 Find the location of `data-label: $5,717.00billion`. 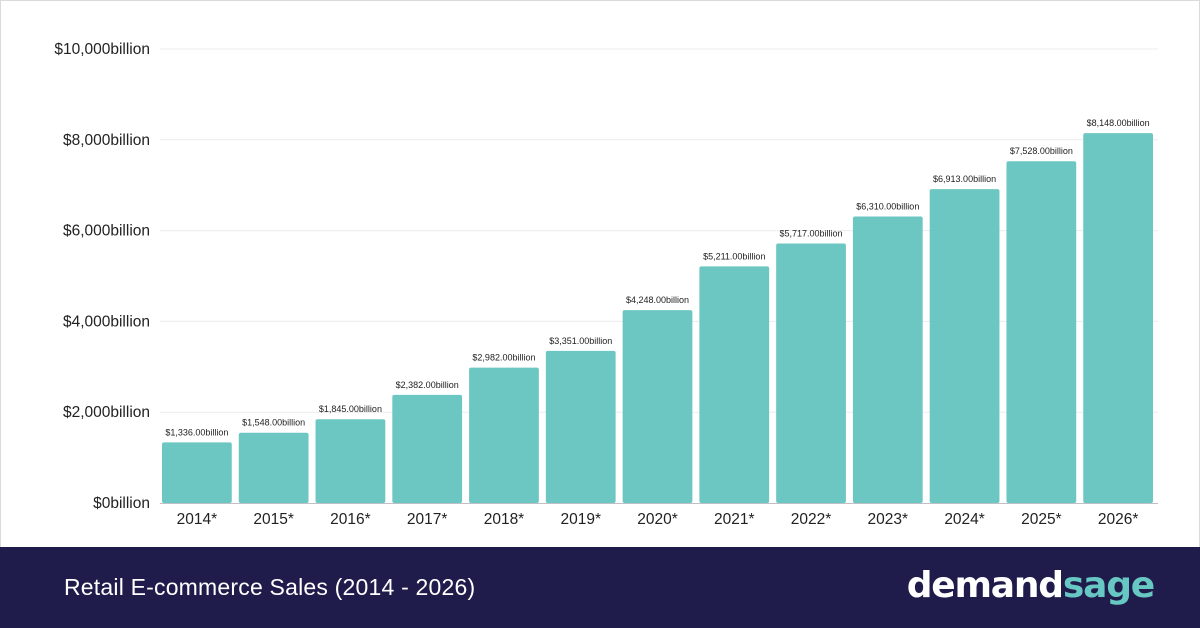

data-label: $5,717.00billion is located at coordinates (811, 233).